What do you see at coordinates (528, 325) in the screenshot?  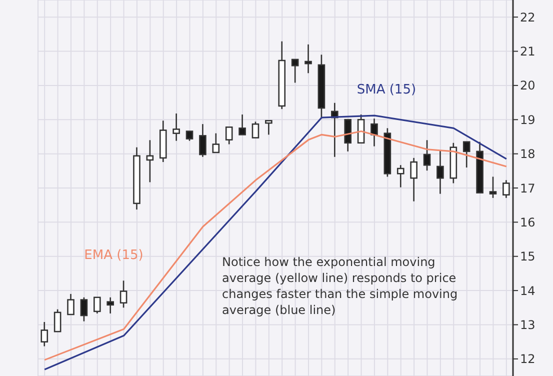 I see `y-tick-label: 13` at bounding box center [528, 325].